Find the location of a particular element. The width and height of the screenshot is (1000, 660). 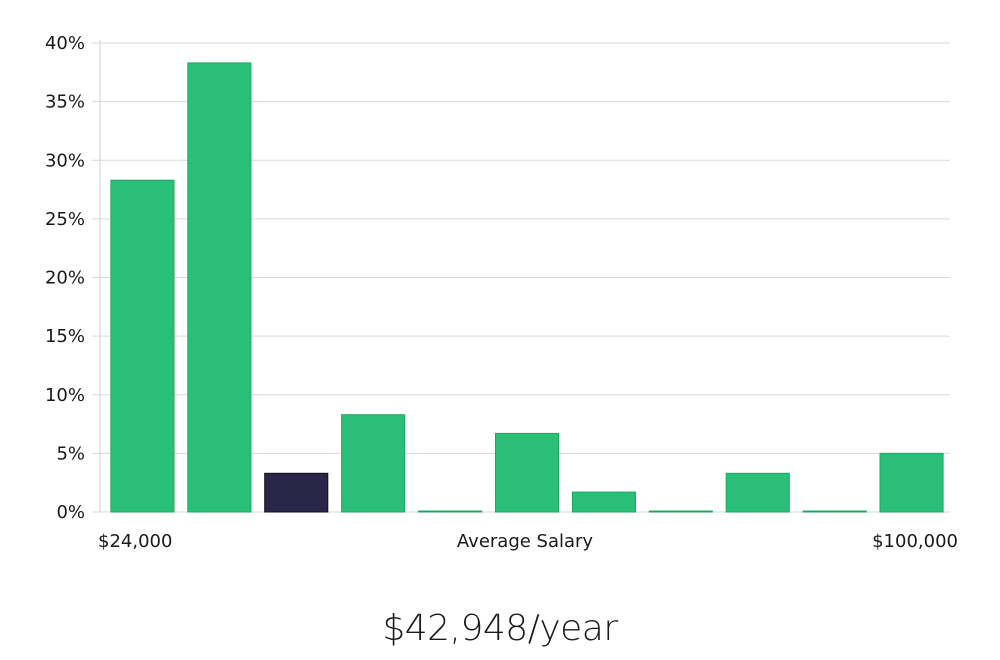

y-tick-label: 10% is located at coordinates (65, 395).